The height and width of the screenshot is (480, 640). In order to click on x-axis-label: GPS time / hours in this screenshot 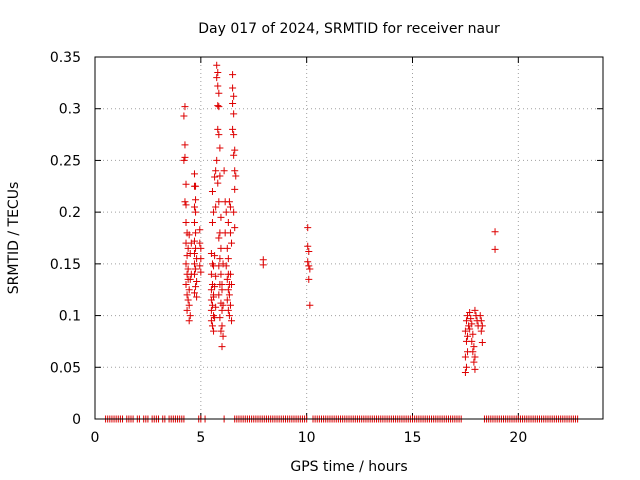, I will do `click(348, 467)`.